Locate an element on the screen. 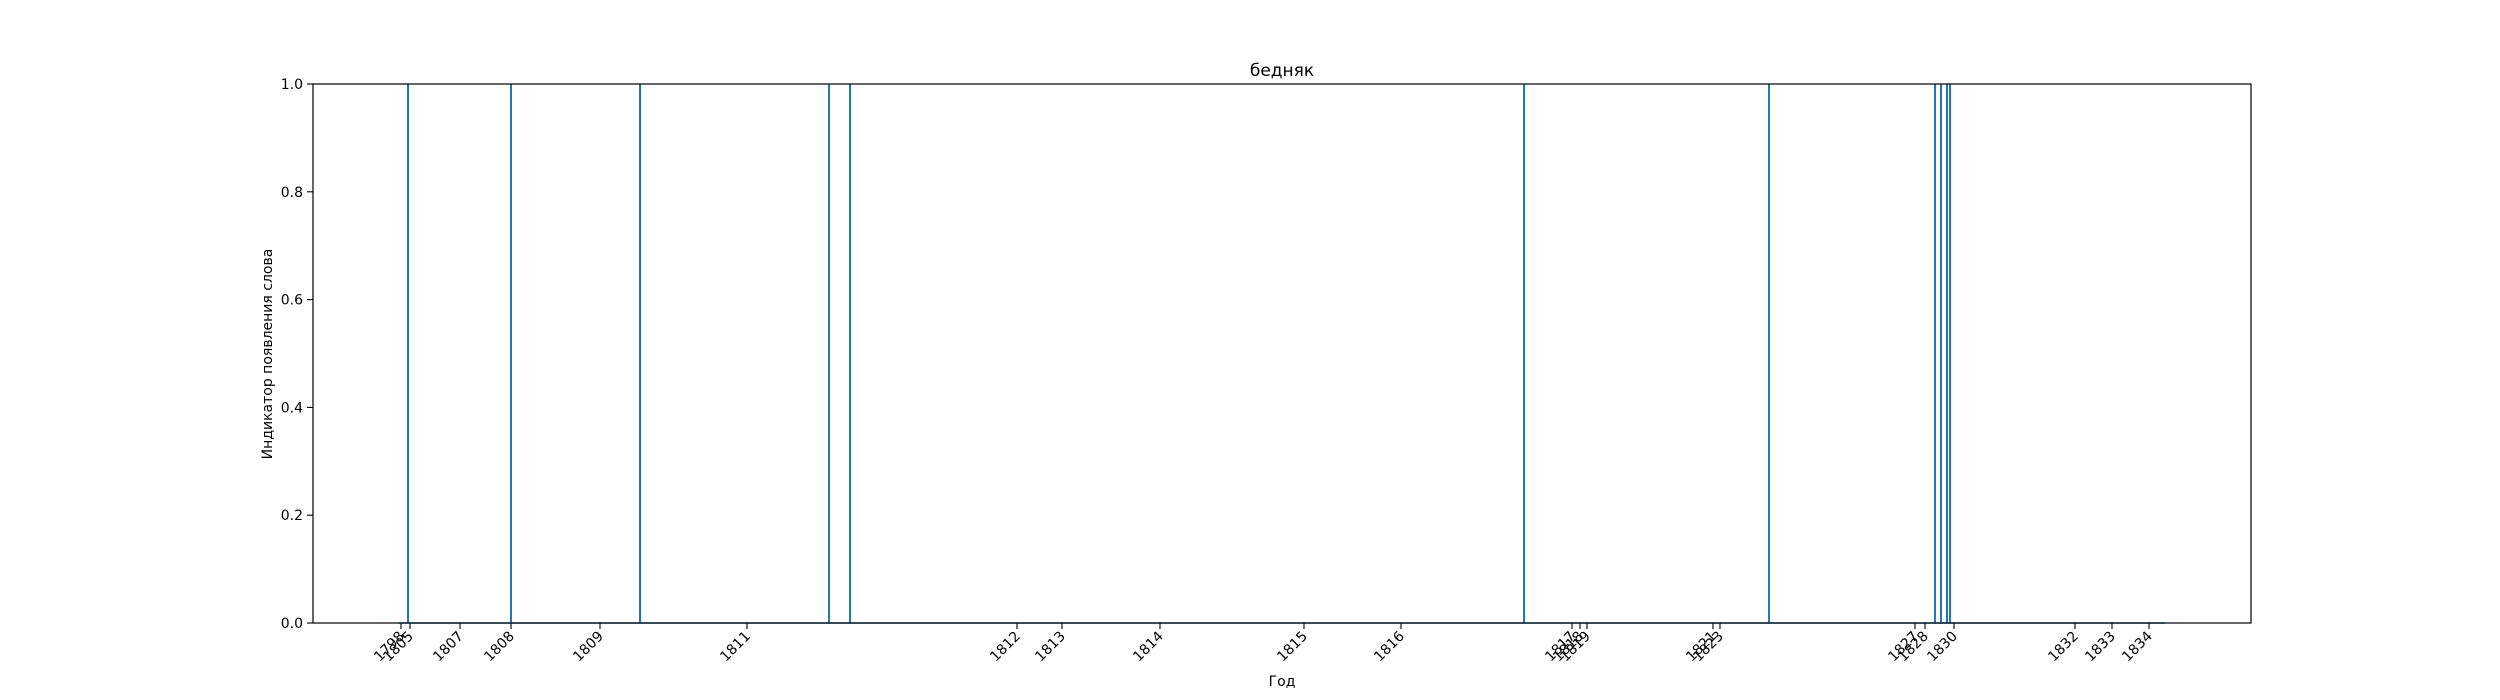  y-axis-label: Индикатор появления слова is located at coordinates (268, 354).